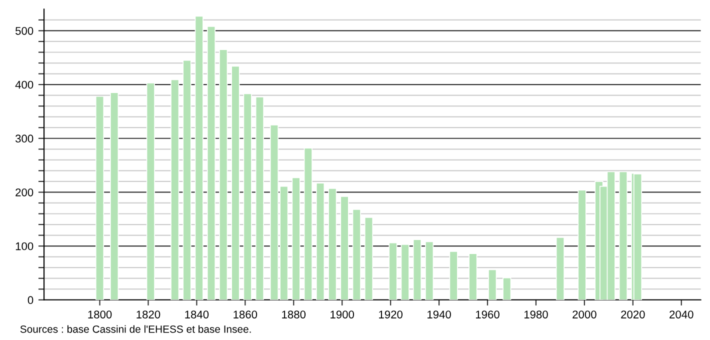 The height and width of the screenshot is (340, 710). What do you see at coordinates (135, 329) in the screenshot?
I see `source-note: Sources : base Cassini de l'EHESS et base Insee.` at bounding box center [135, 329].